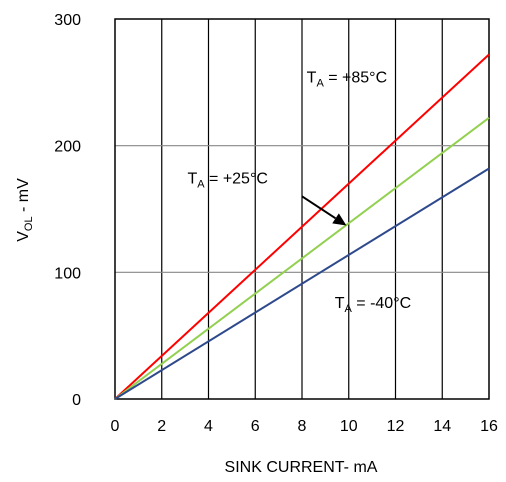 The height and width of the screenshot is (482, 506). I want to click on x-tick-label-16: 16, so click(489, 426).